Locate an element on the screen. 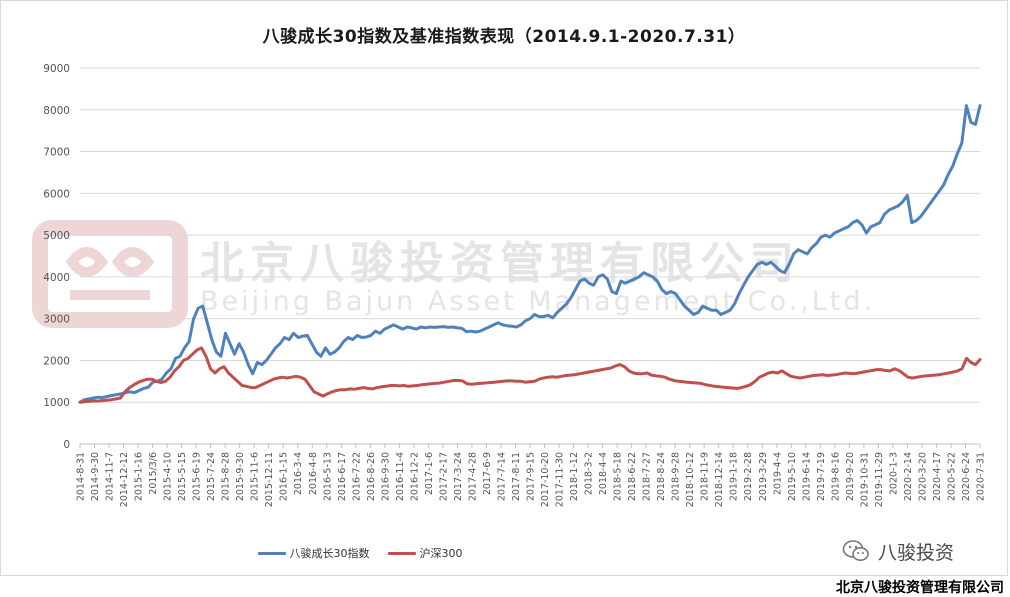  legend-swatch-series2 is located at coordinates (401, 553).